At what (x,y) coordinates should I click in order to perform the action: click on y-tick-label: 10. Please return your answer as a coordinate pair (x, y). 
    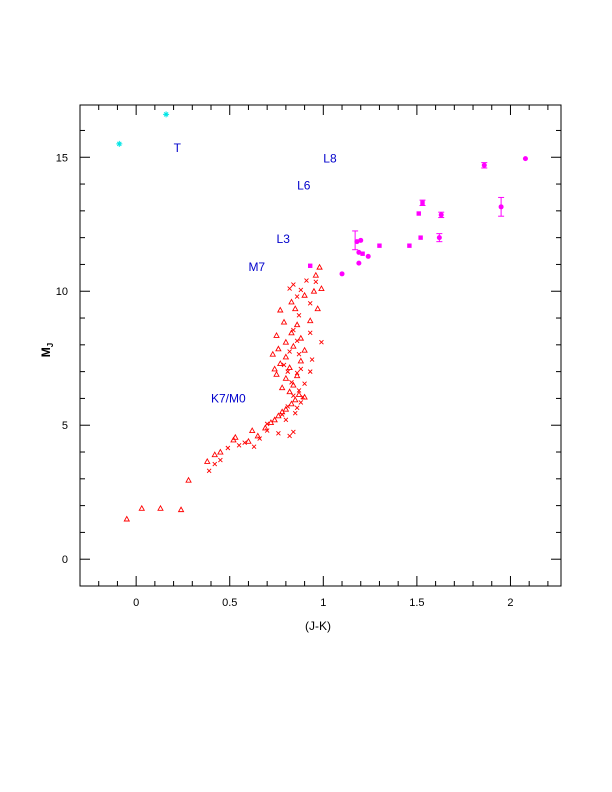
    Looking at the image, I should click on (62, 292).